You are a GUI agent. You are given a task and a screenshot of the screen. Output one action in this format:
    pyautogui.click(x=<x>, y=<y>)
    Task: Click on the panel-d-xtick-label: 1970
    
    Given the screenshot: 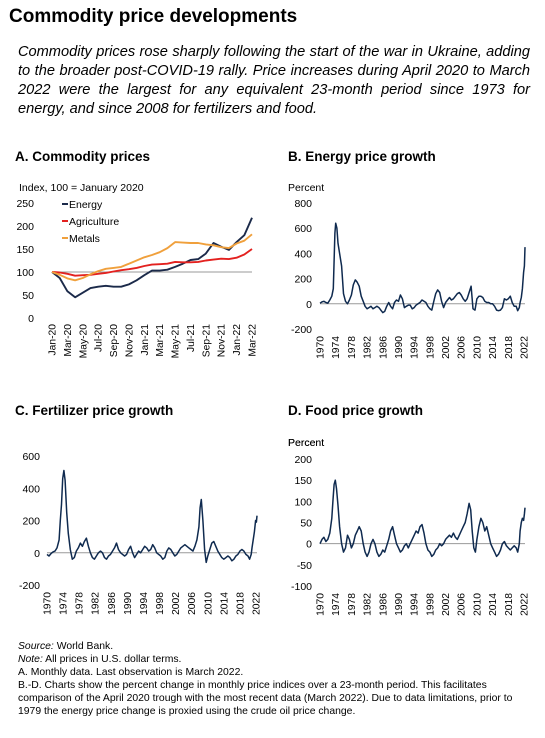 What is the action you would take?
    pyautogui.click(x=321, y=604)
    